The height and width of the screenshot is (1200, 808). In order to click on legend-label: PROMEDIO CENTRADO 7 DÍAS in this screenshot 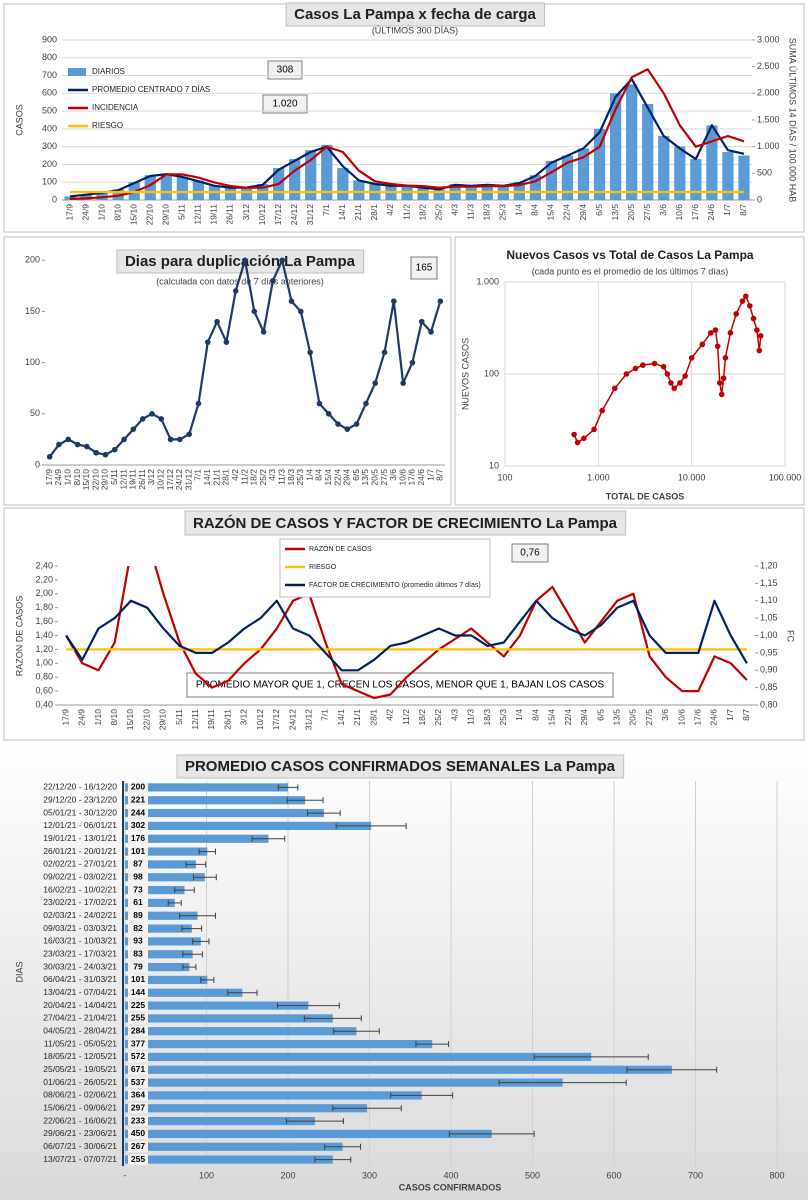, I will do `click(151, 89)`.